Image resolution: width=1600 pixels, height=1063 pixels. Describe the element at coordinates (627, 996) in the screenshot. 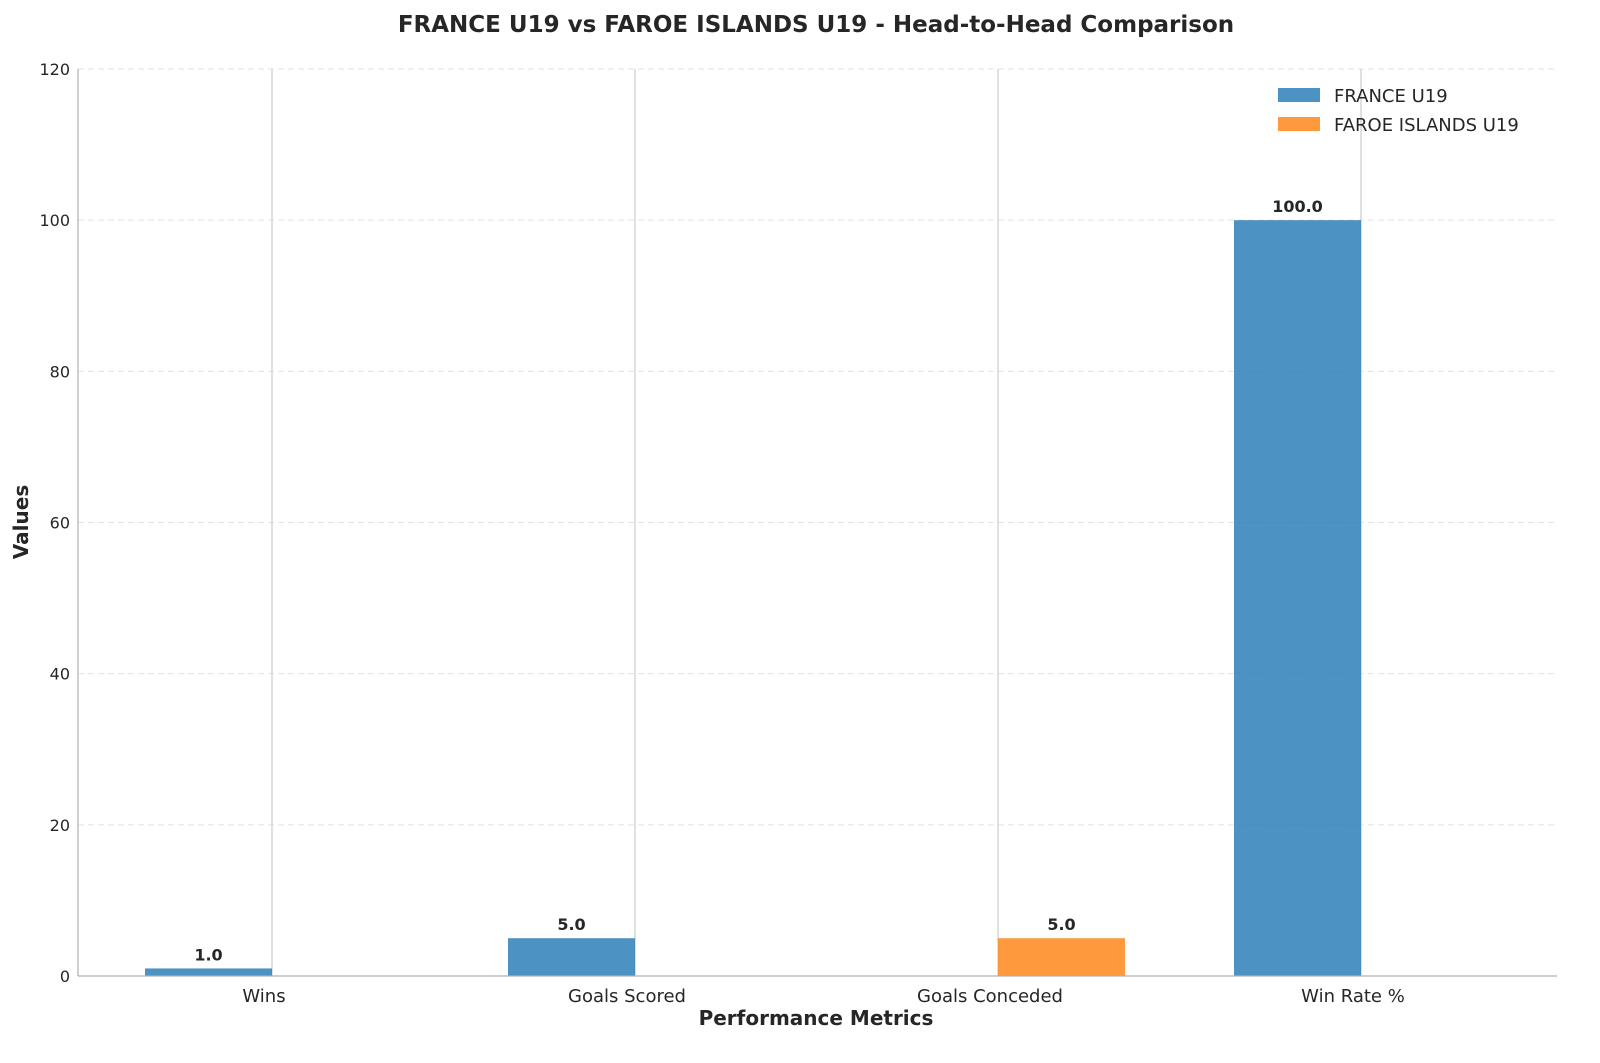

I see `x-tick-label: Goals Scored` at that location.